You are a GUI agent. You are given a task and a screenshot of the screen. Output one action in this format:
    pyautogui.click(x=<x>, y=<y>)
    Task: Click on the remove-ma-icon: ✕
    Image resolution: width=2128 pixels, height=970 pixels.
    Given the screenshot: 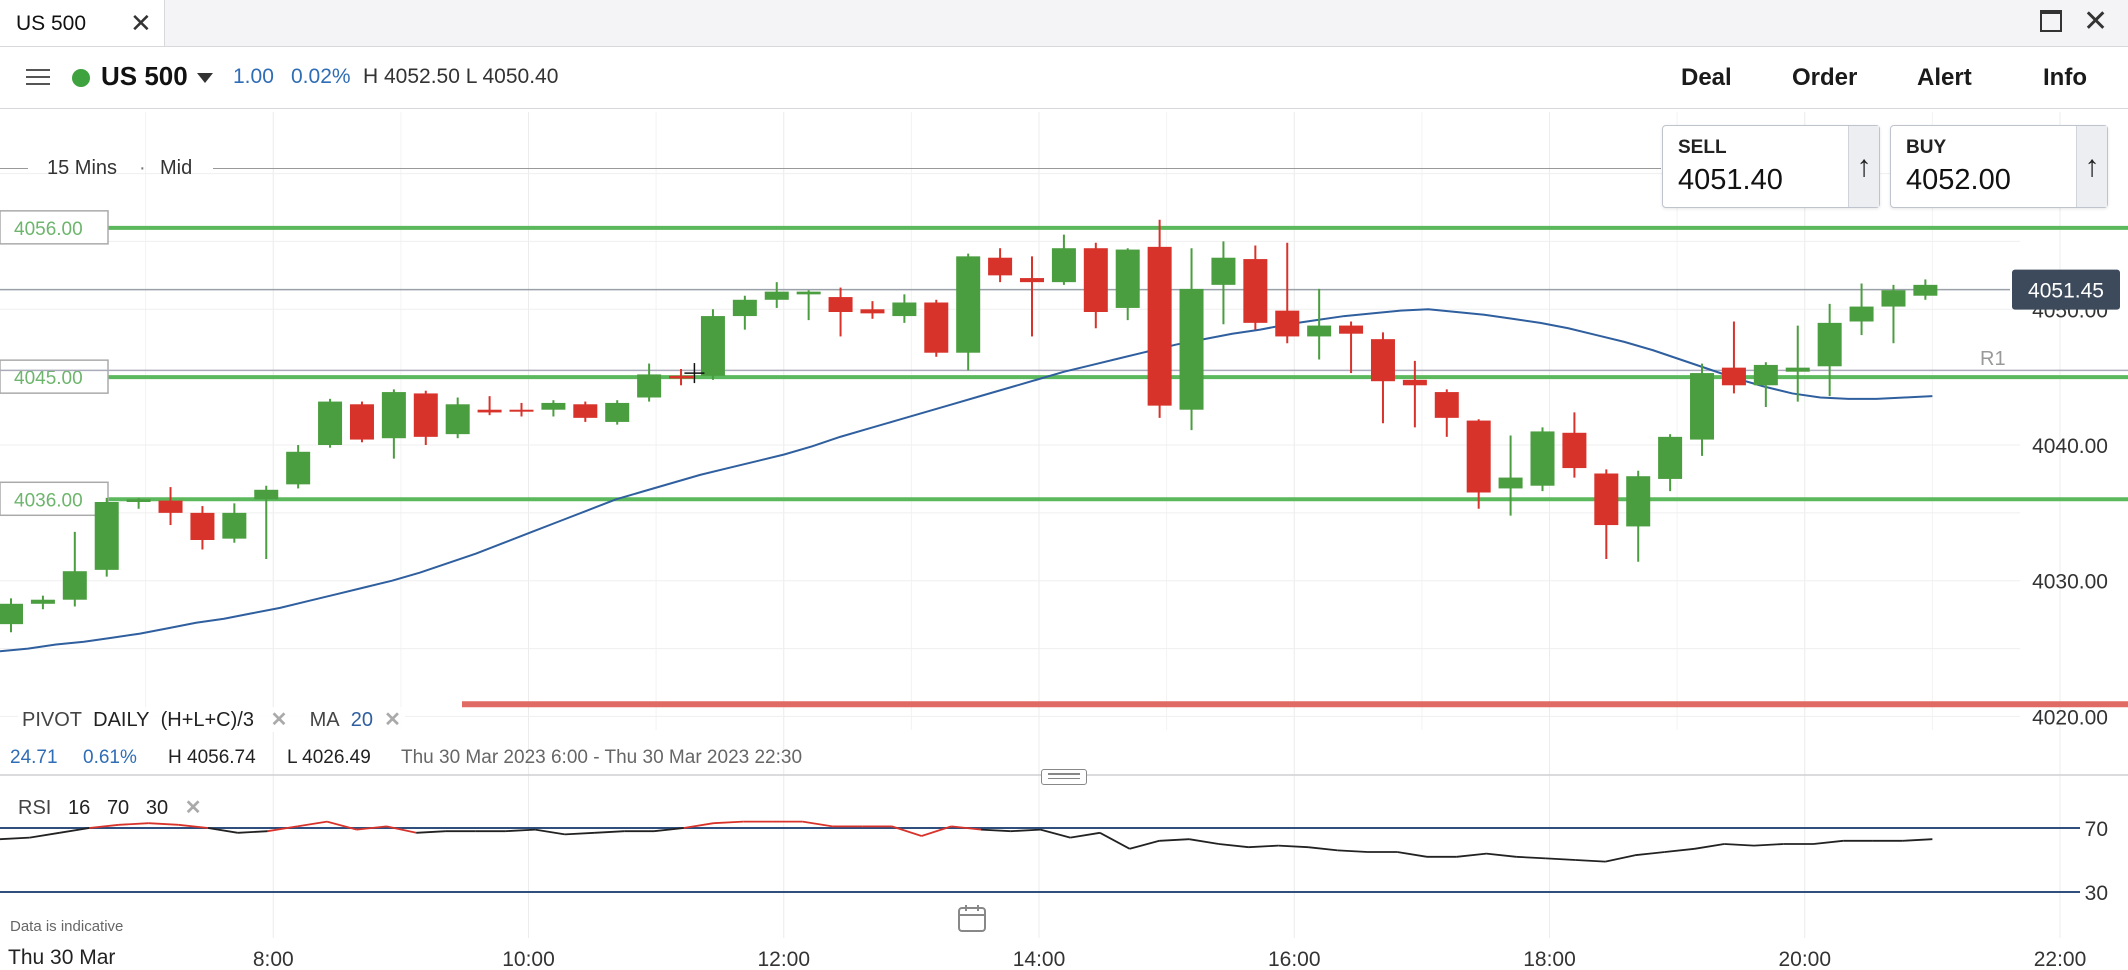 What is the action you would take?
    pyautogui.click(x=392, y=720)
    